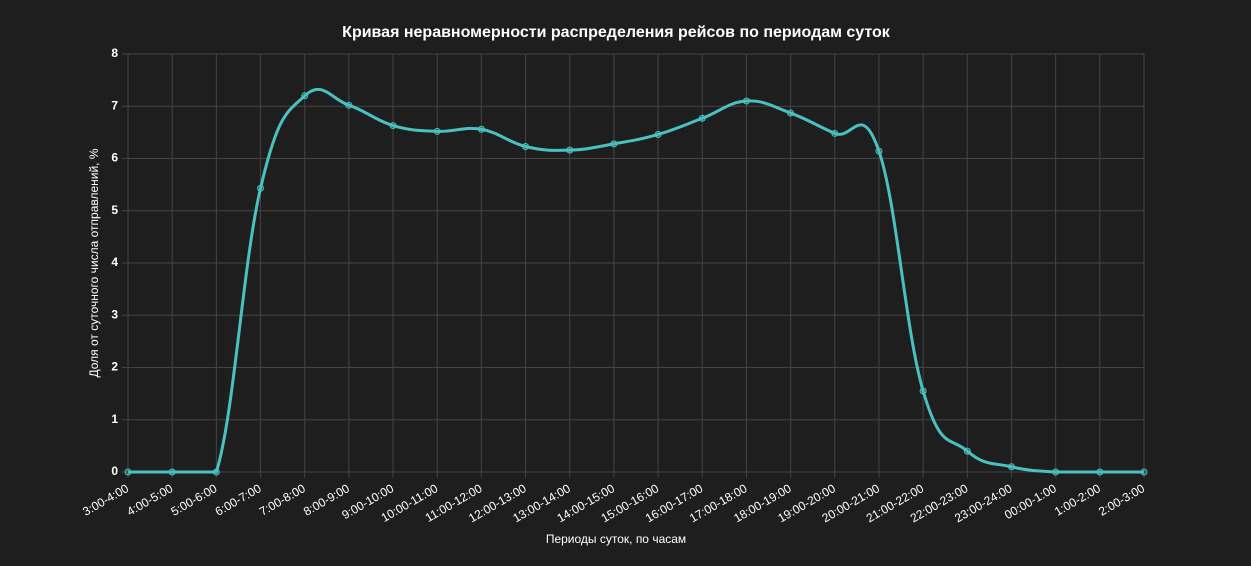 The width and height of the screenshot is (1251, 566). Describe the element at coordinates (114, 471) in the screenshot. I see `y-tick-label: 0` at that location.